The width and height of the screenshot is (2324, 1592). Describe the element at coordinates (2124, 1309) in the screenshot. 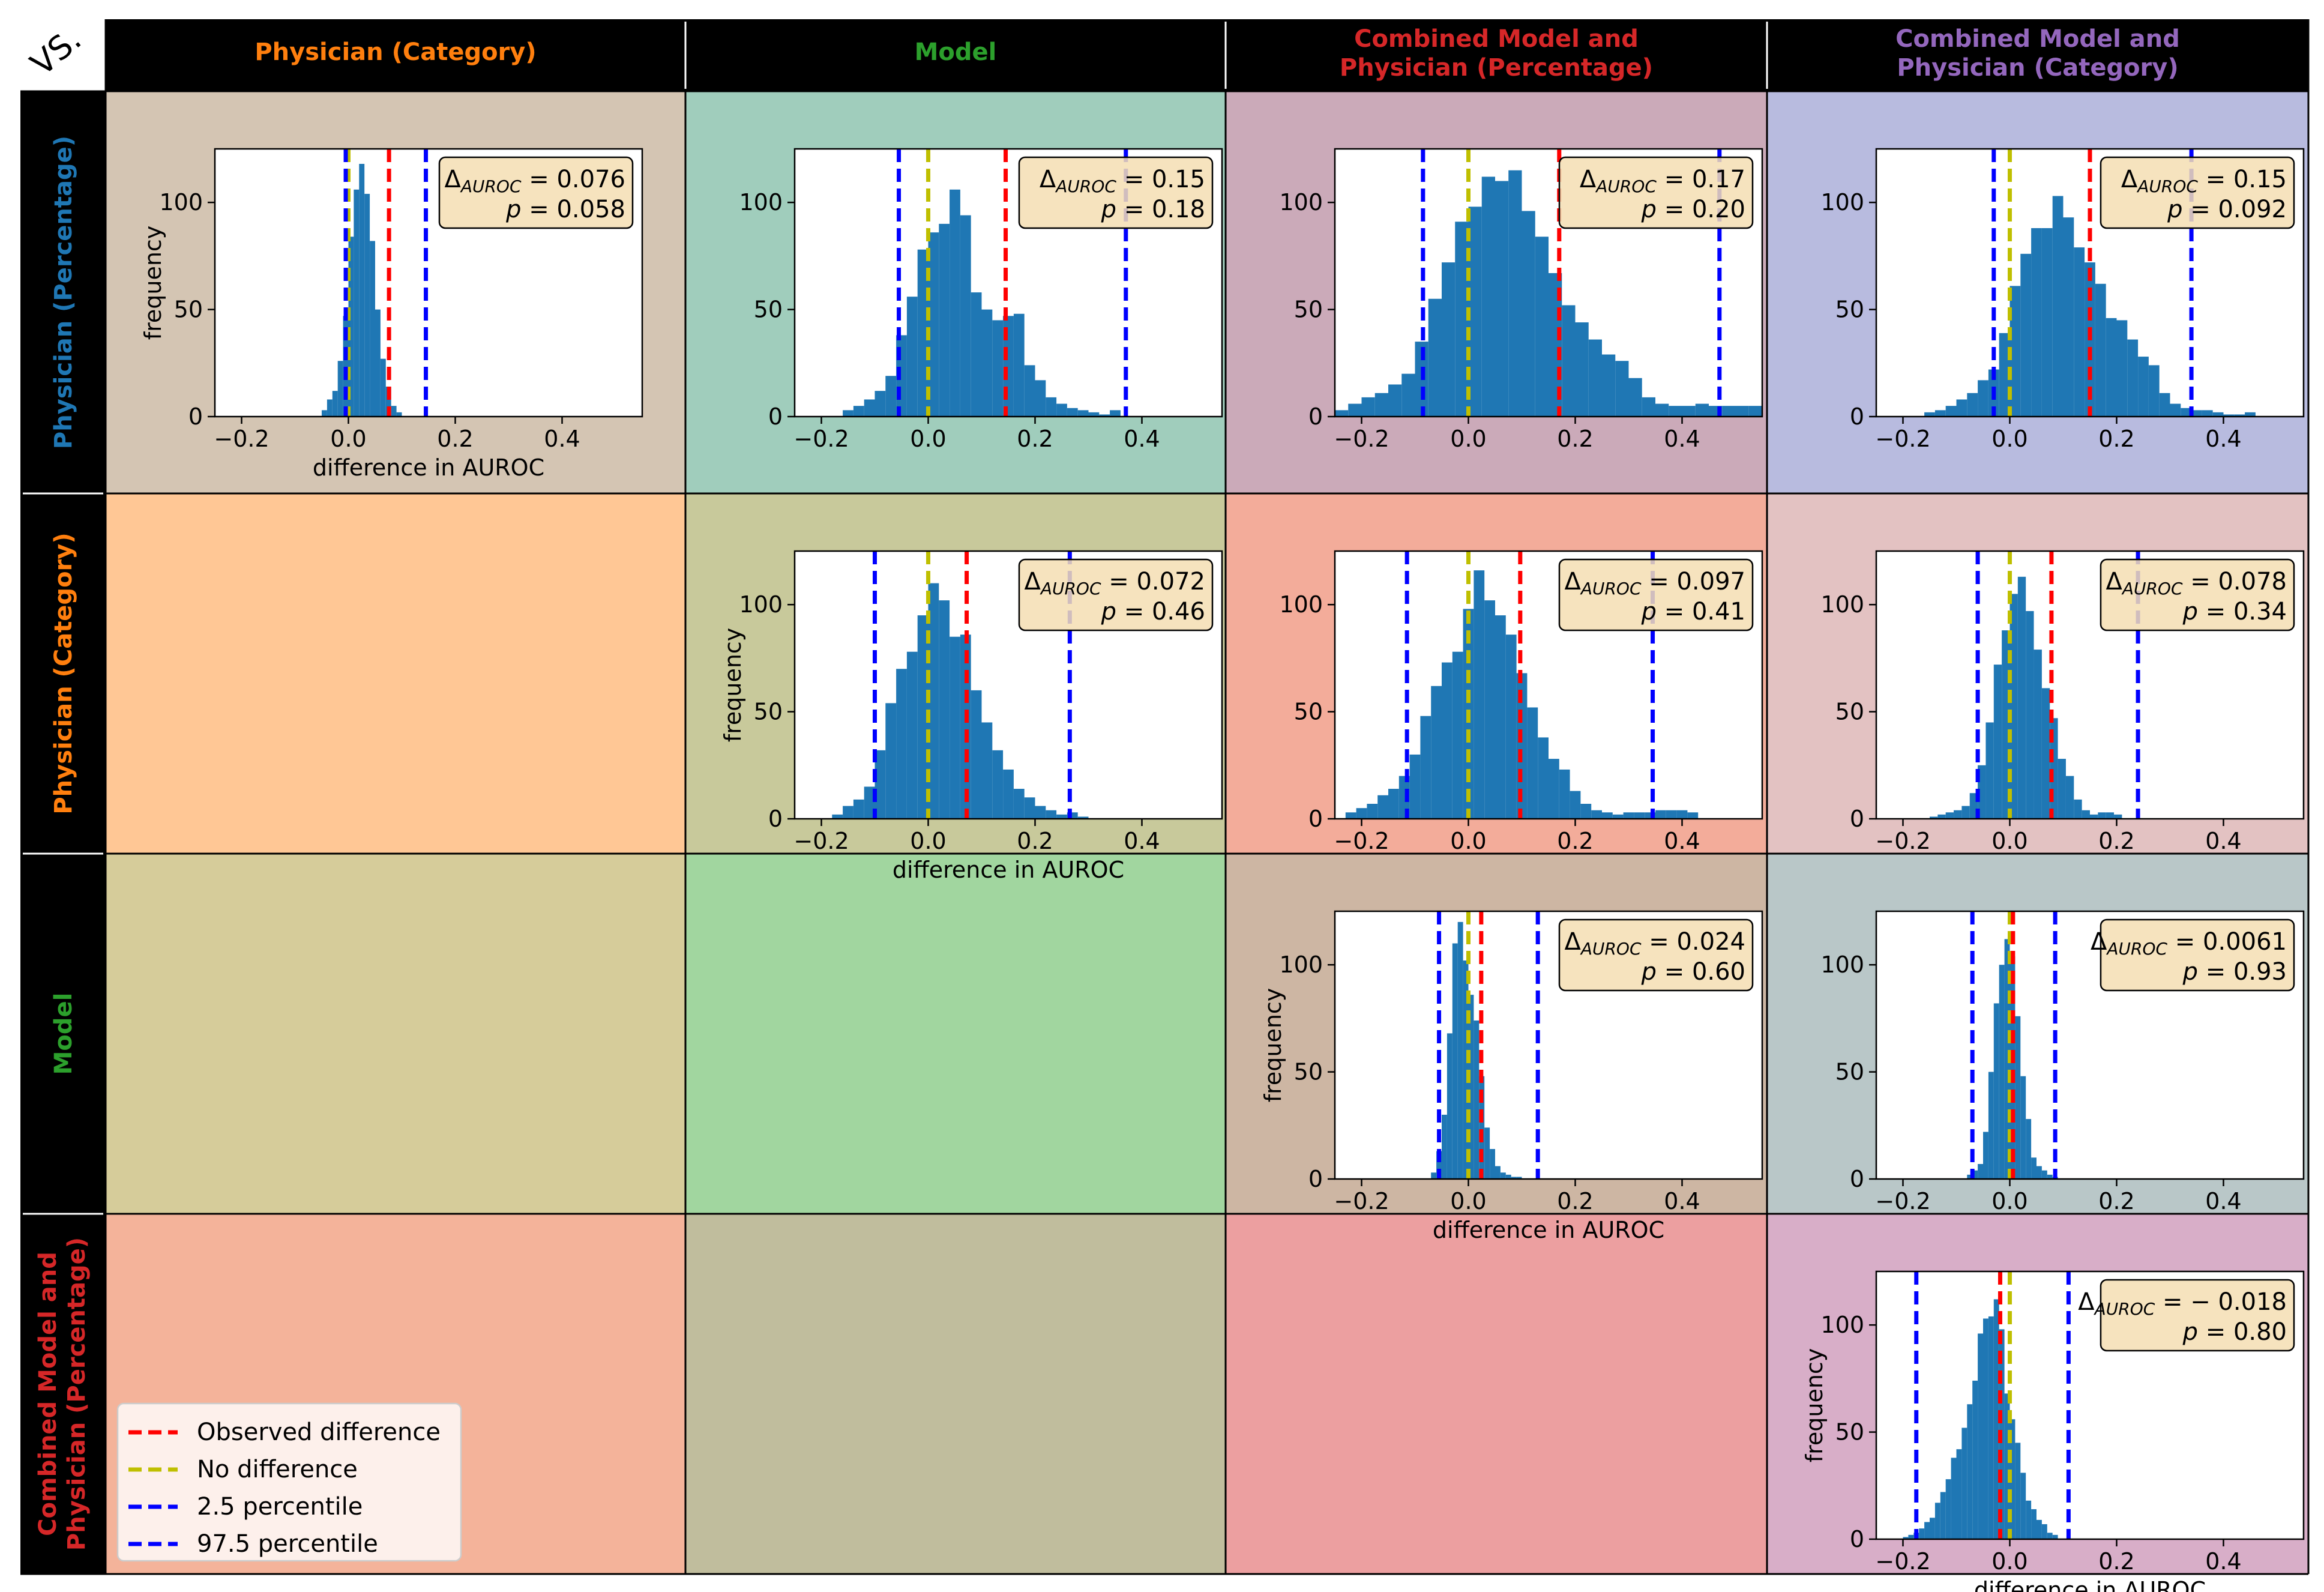

I see `delta-subscript: AUROC` at that location.